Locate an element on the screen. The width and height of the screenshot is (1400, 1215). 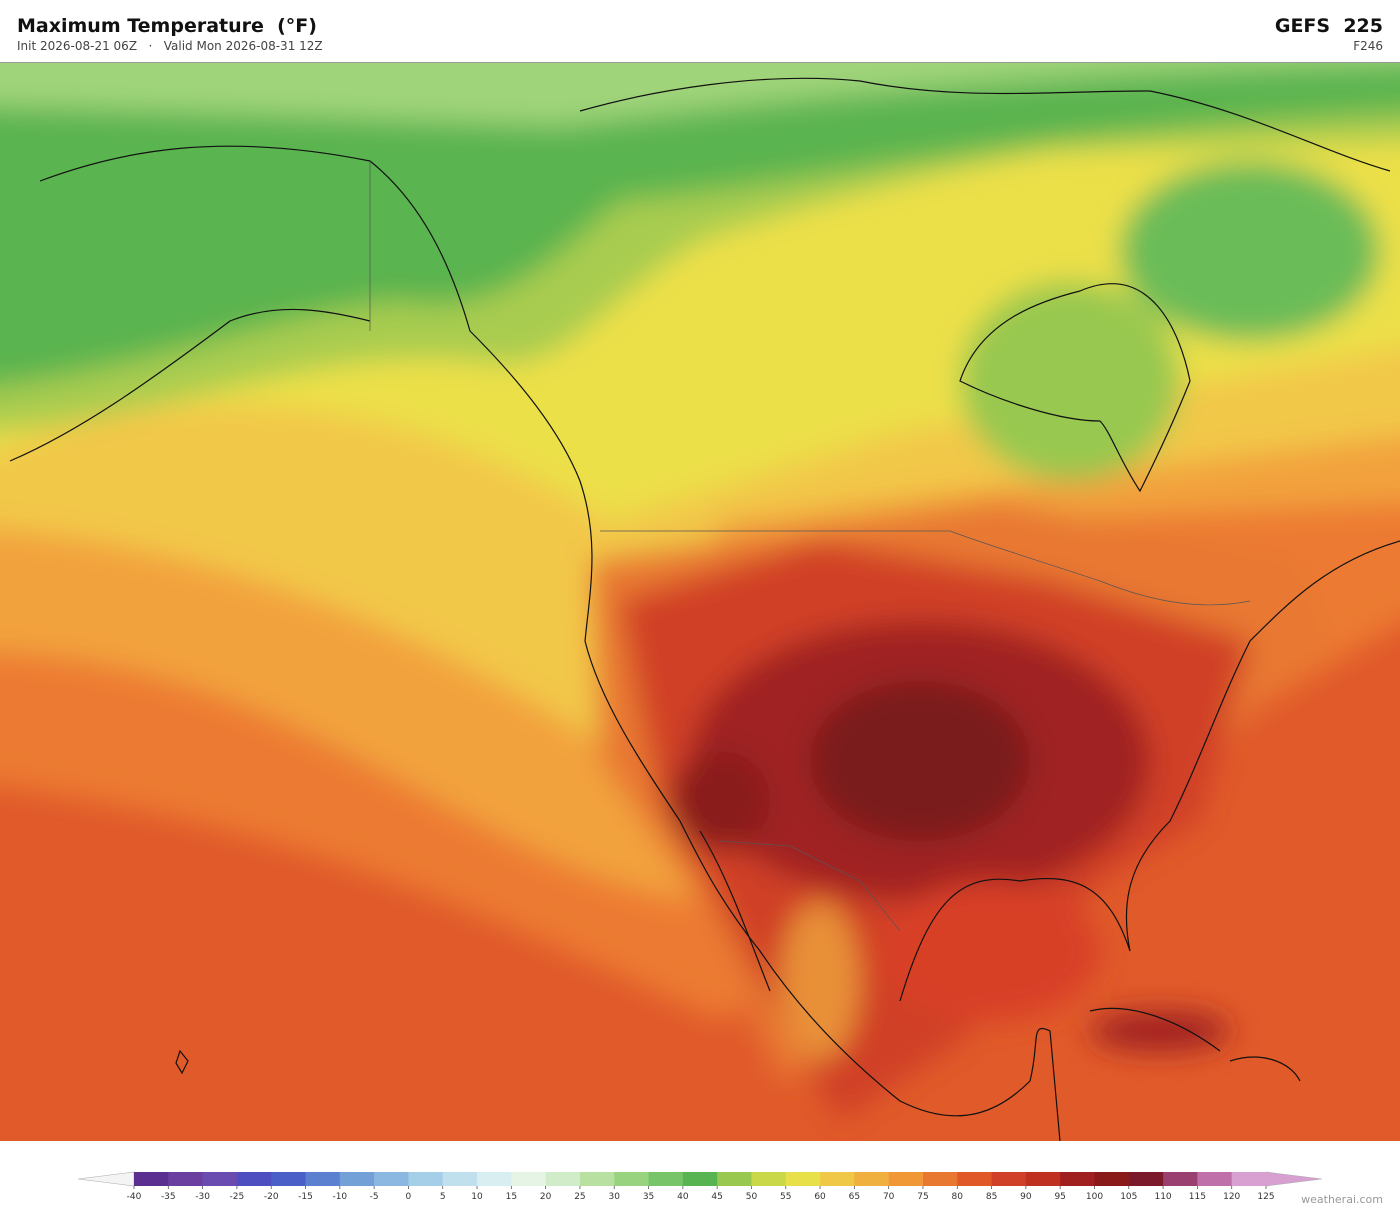
colorbar-tick-label: 110 is located at coordinates (1162, 1197).